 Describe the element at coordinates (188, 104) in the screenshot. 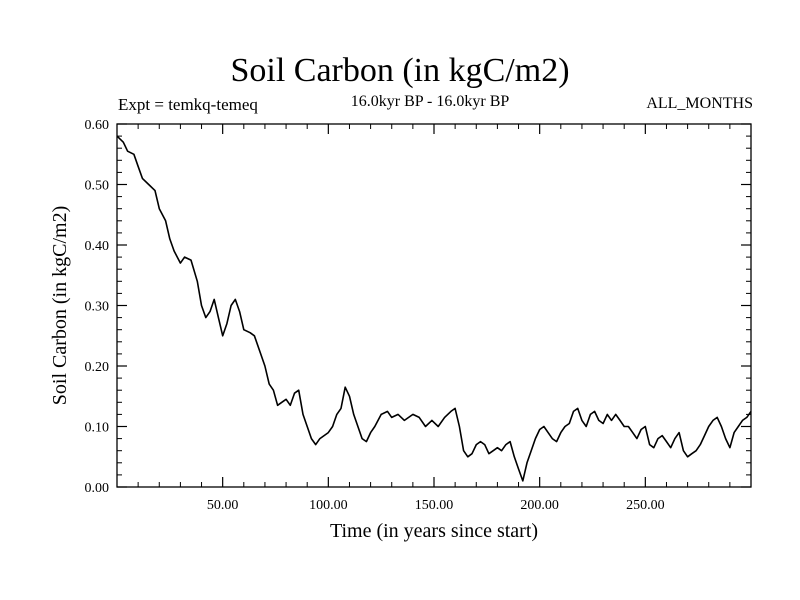

I see `experiment-label: Expt = temkq-temeq` at that location.